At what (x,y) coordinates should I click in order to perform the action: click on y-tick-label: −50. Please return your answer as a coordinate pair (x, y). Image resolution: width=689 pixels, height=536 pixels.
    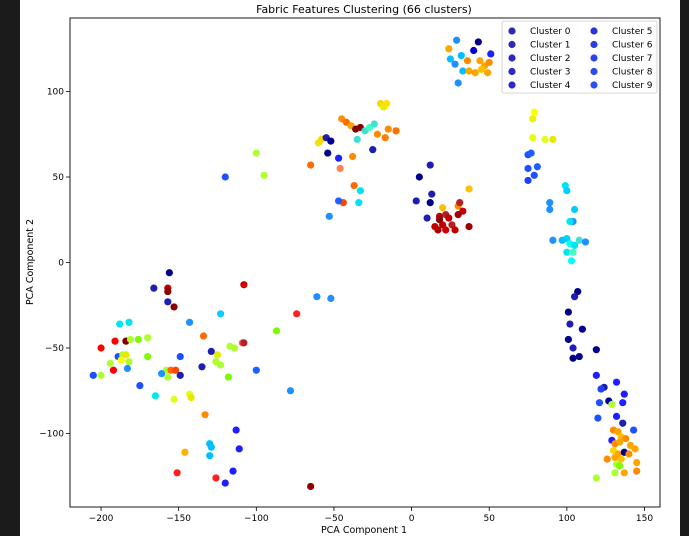
    Looking at the image, I should click on (54, 349).